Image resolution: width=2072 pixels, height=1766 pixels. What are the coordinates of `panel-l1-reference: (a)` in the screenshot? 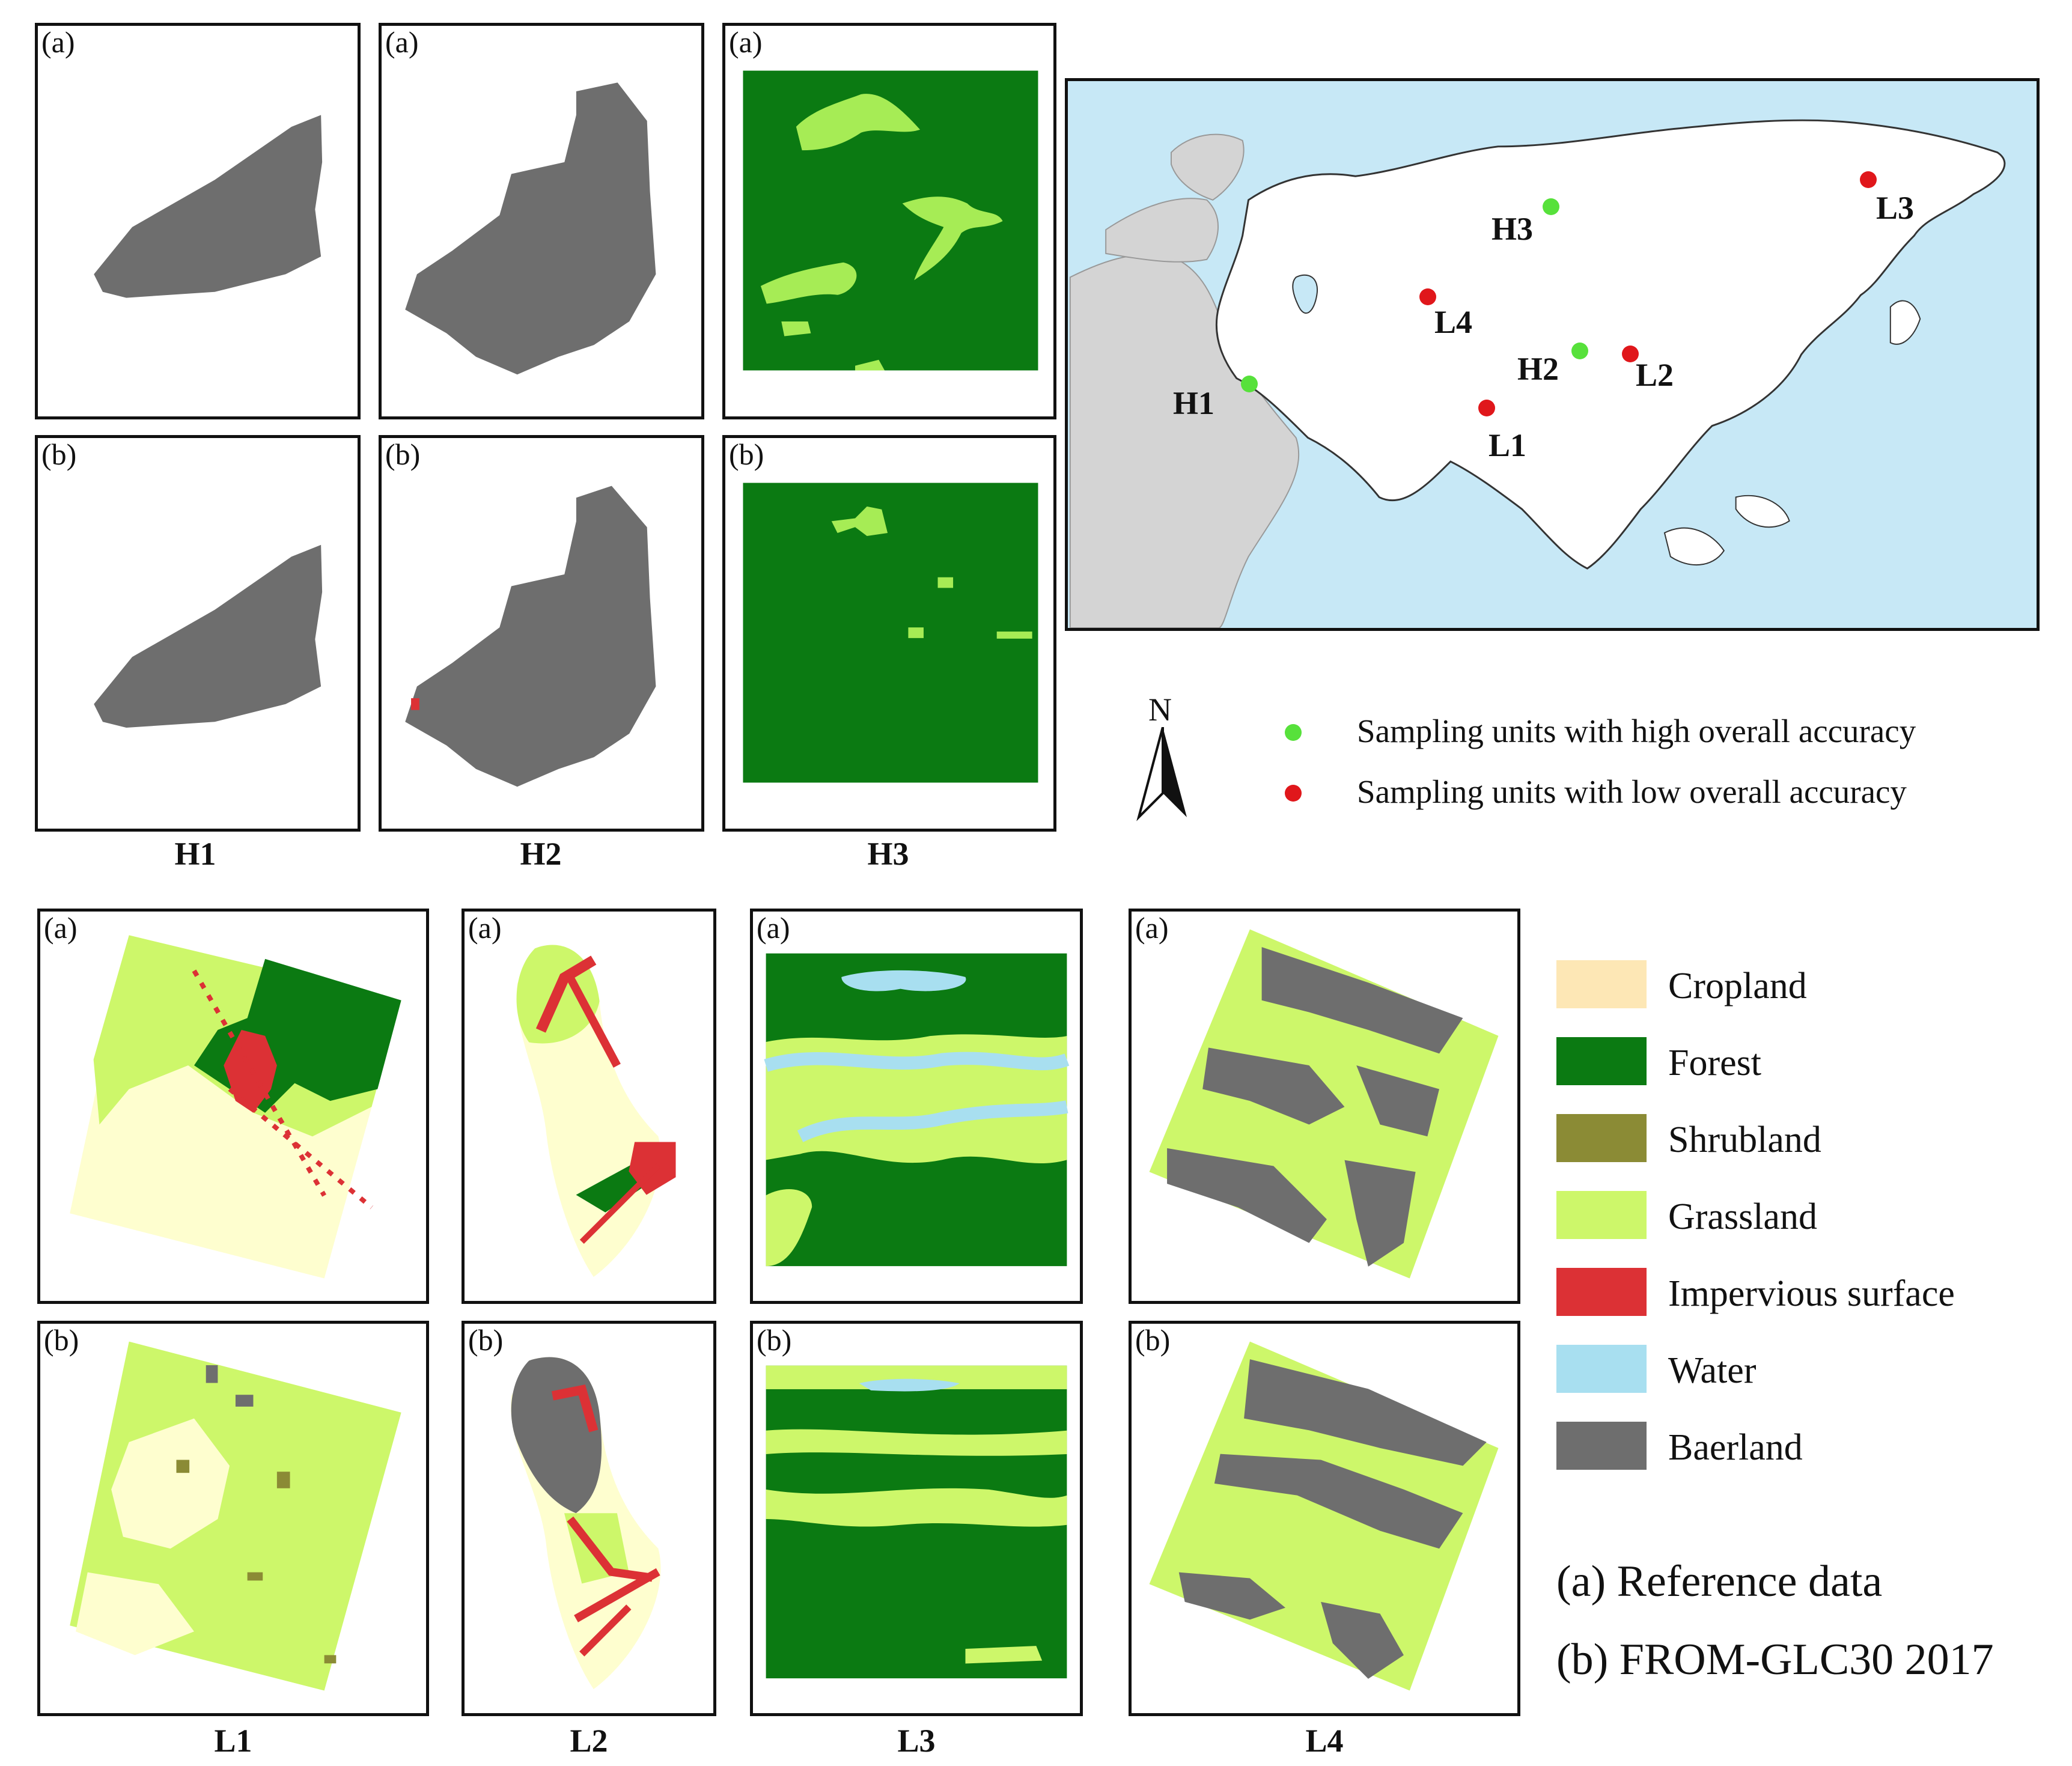 It's located at (233, 1106).